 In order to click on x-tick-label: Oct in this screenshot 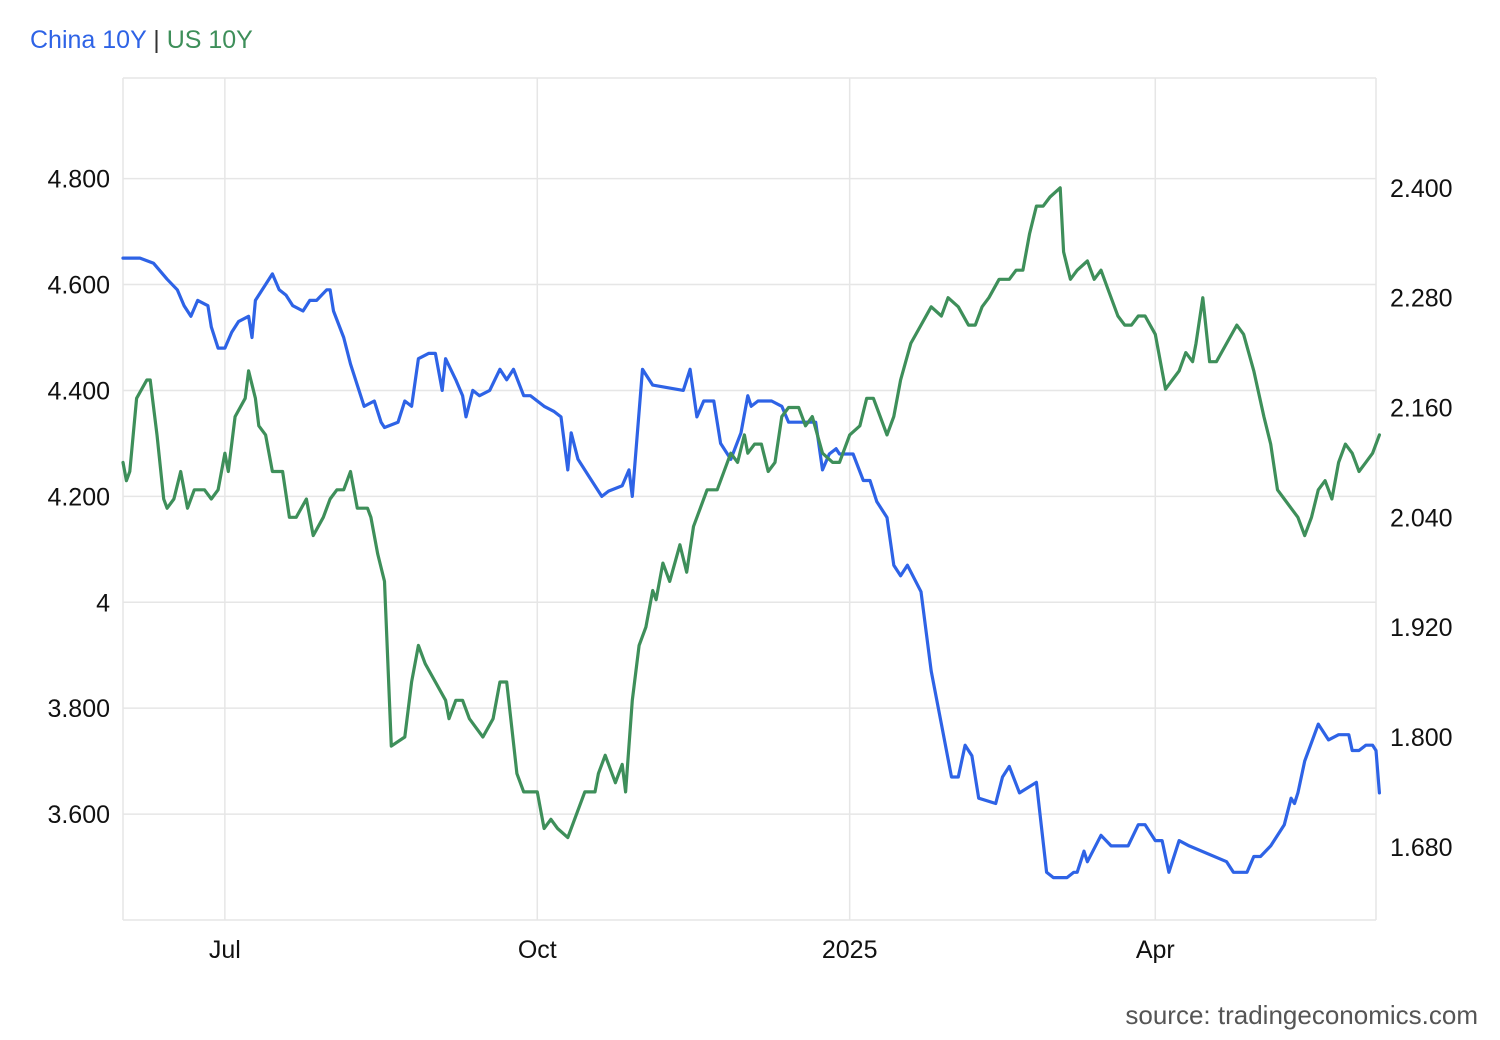, I will do `click(537, 950)`.